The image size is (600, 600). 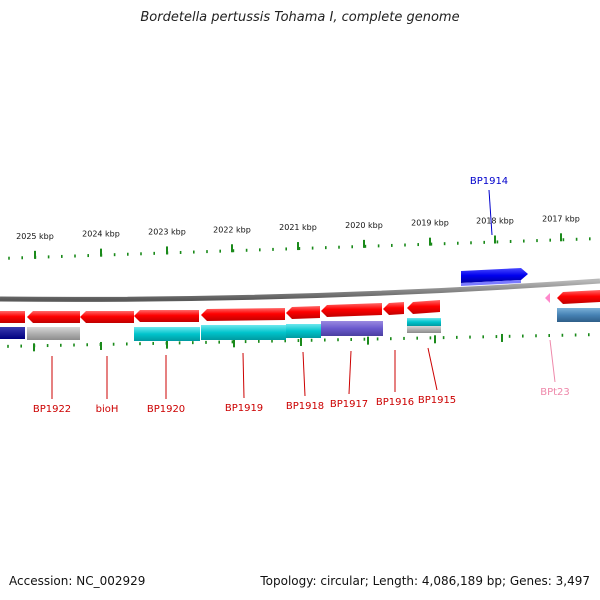 I want to click on gene-label-bp1914: BP1914, so click(x=489, y=181).